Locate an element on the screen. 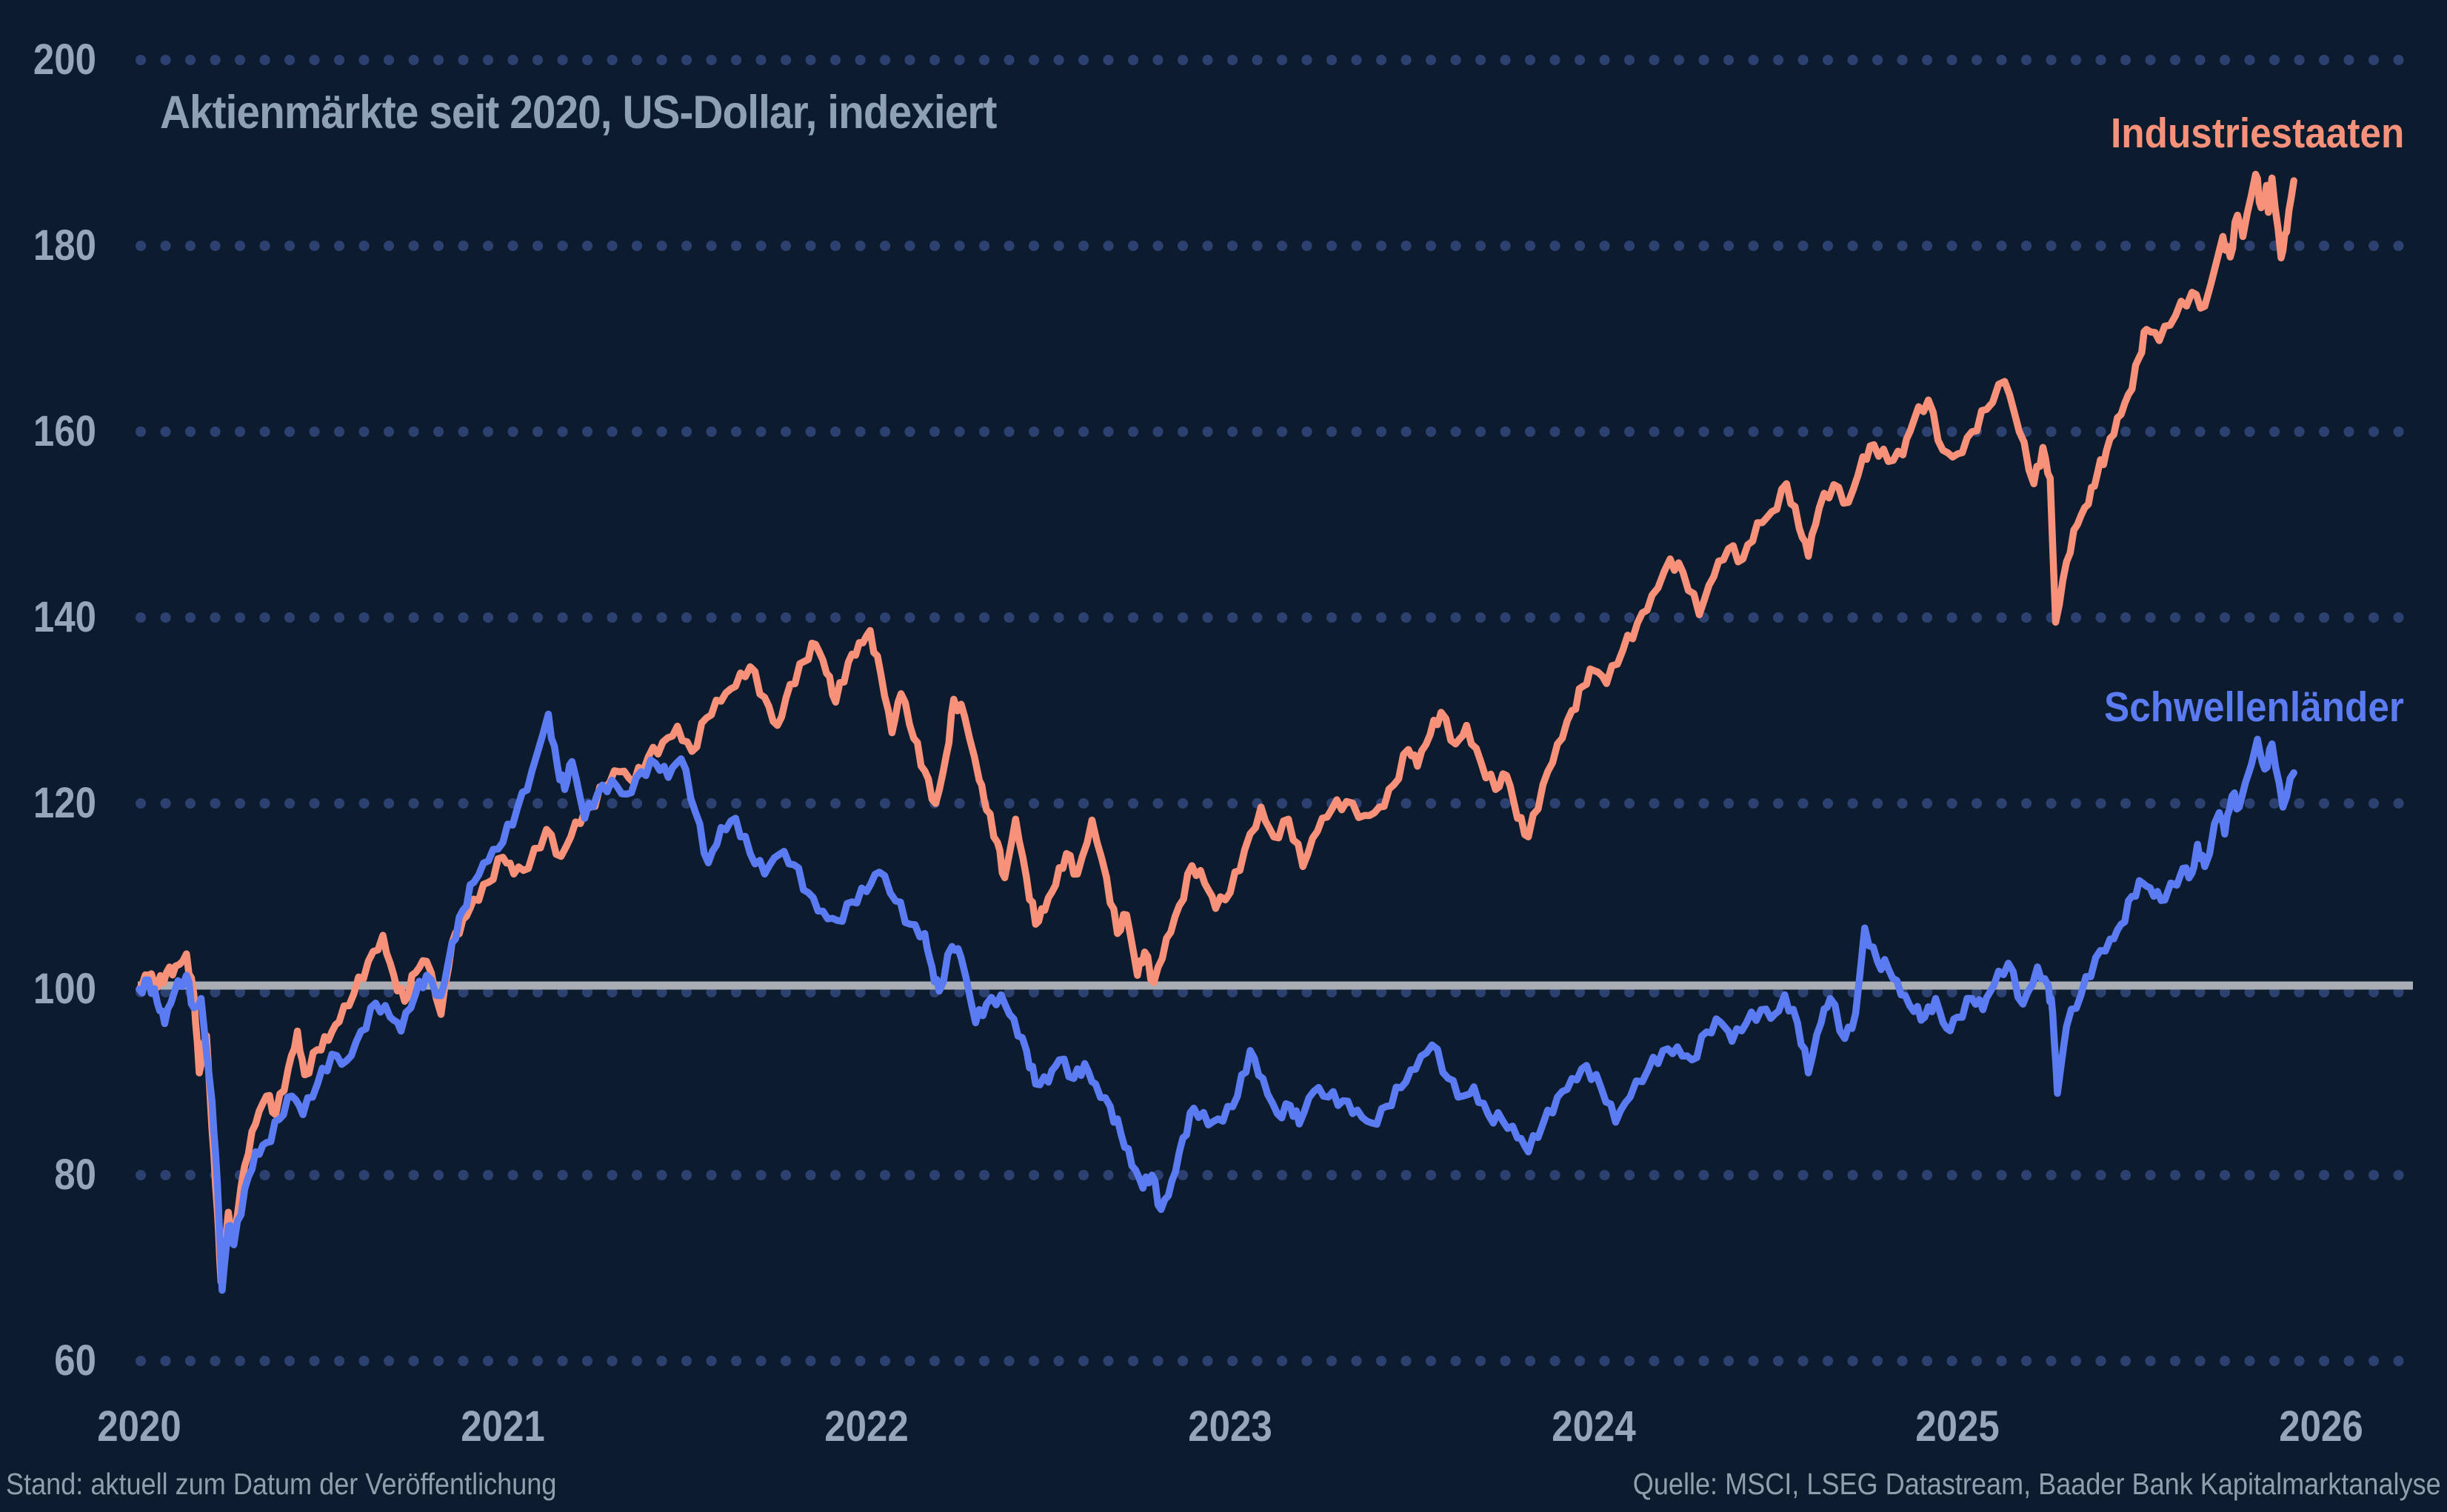 Image resolution: width=2447 pixels, height=1512 pixels. y-tick-label-60: 60 is located at coordinates (75, 1361).